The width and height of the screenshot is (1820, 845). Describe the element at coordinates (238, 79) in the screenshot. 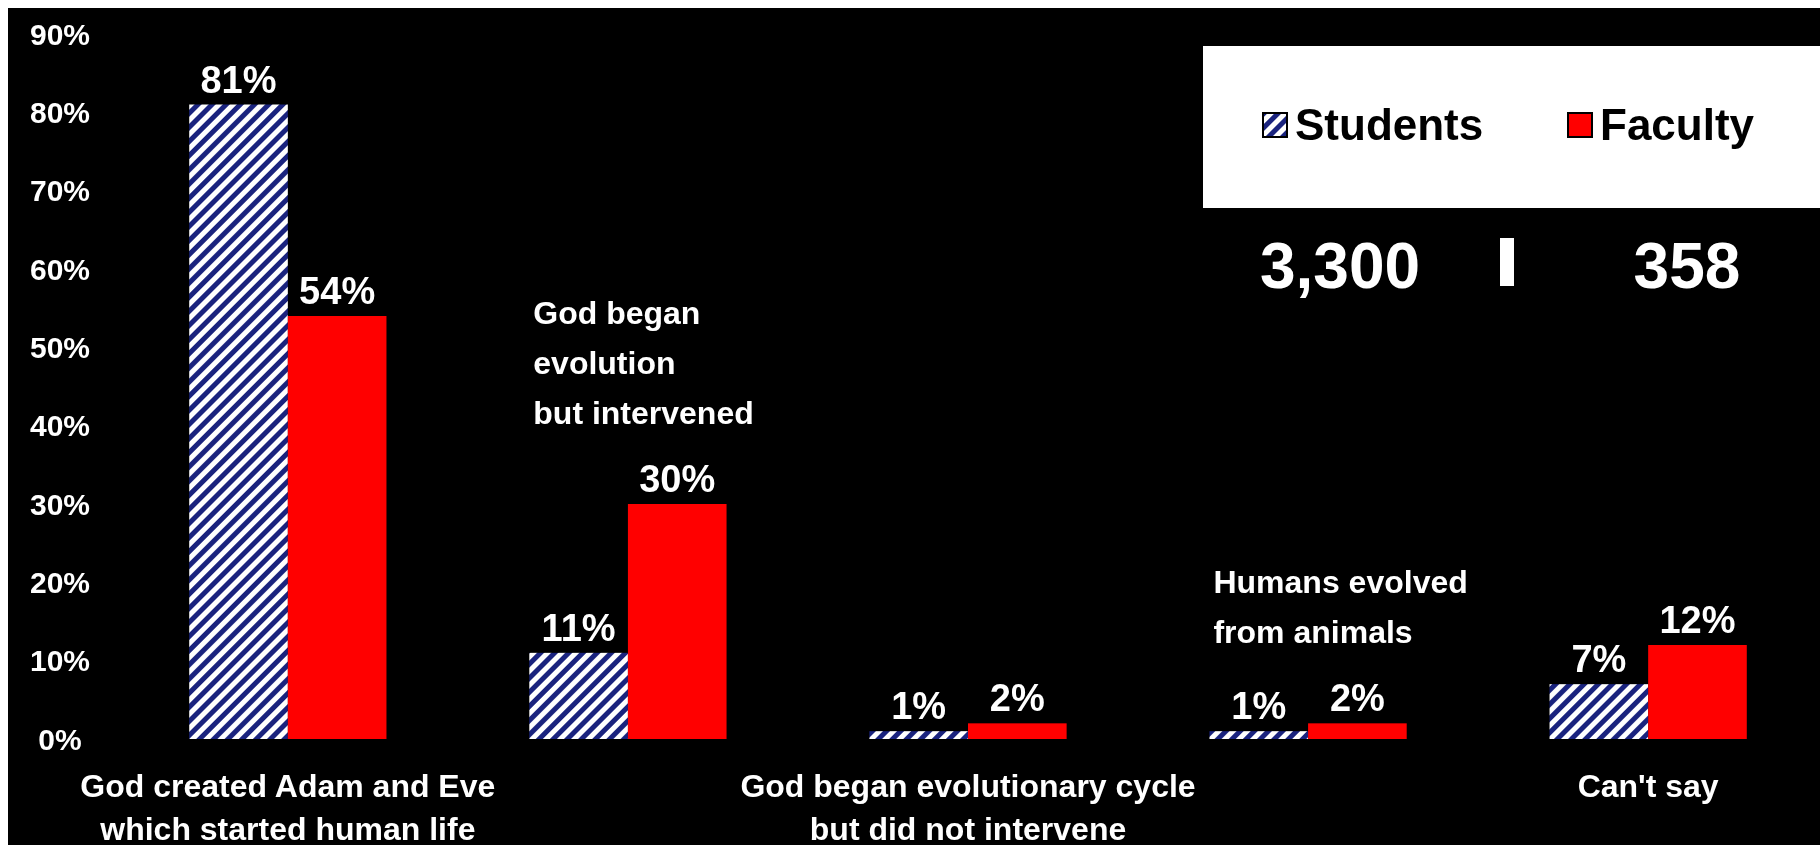

I see `data-label: 81%` at that location.